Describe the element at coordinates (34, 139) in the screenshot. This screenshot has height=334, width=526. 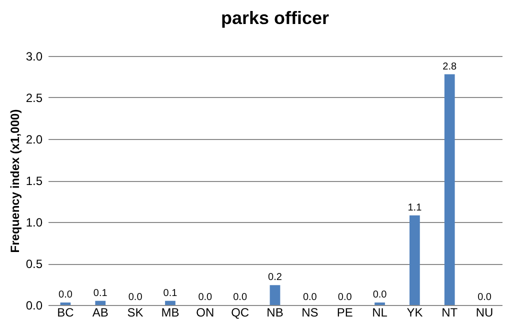
I see `y-tick-label: 2.0` at that location.